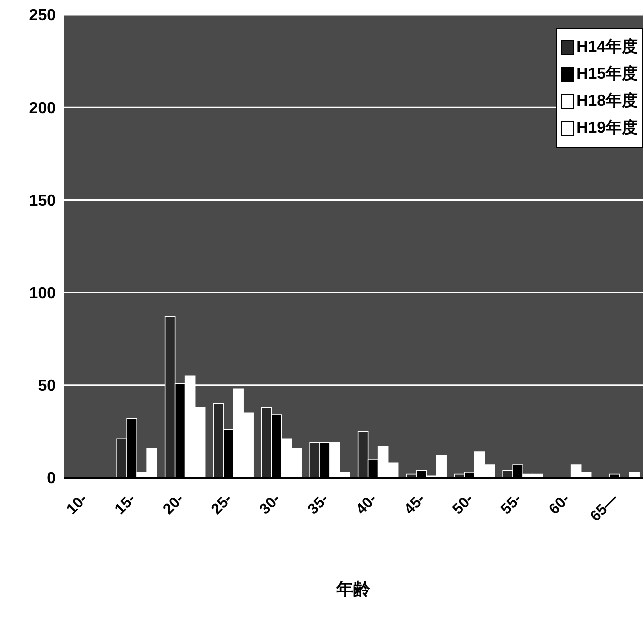  Describe the element at coordinates (607, 47) in the screenshot. I see `legend-label: H14年度` at that location.